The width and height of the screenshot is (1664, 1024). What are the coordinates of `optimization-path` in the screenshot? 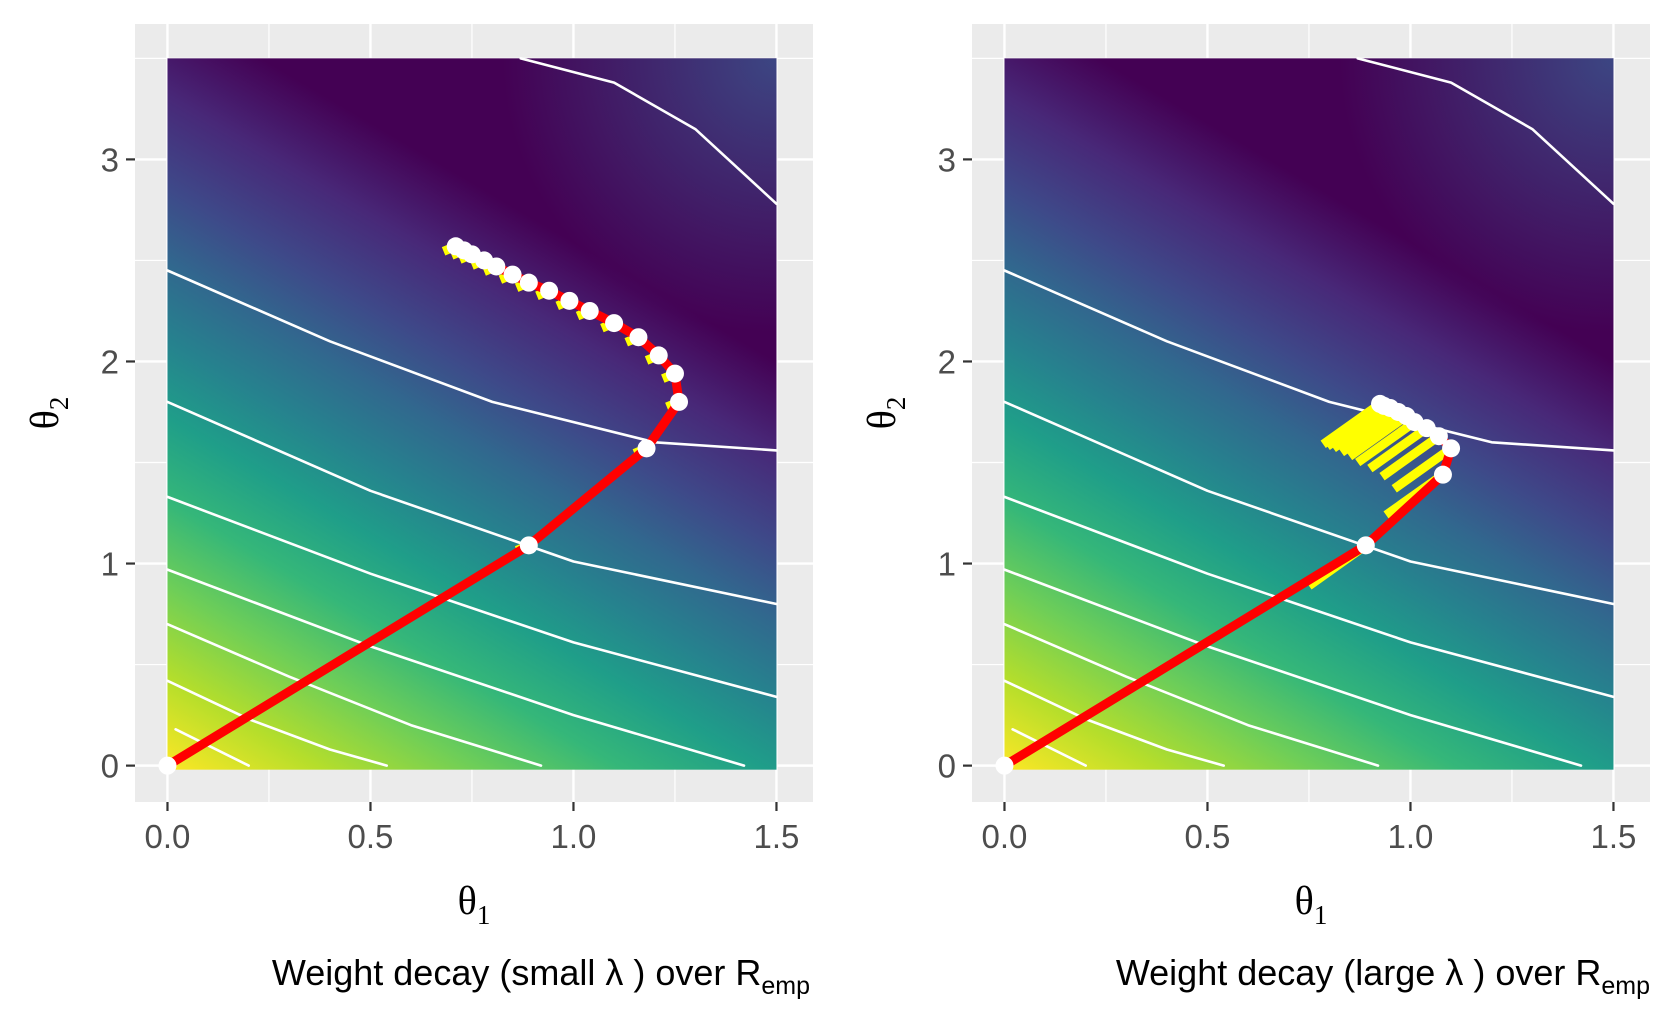 It's located at (1228, 584).